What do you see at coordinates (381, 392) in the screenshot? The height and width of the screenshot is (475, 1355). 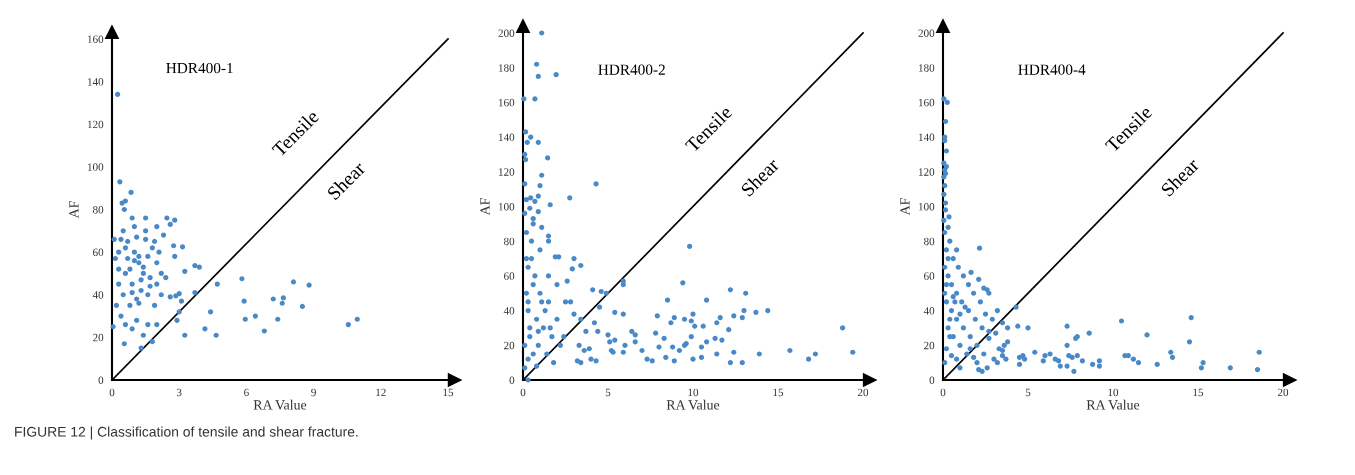 I see `x-tick-label: 12` at bounding box center [381, 392].